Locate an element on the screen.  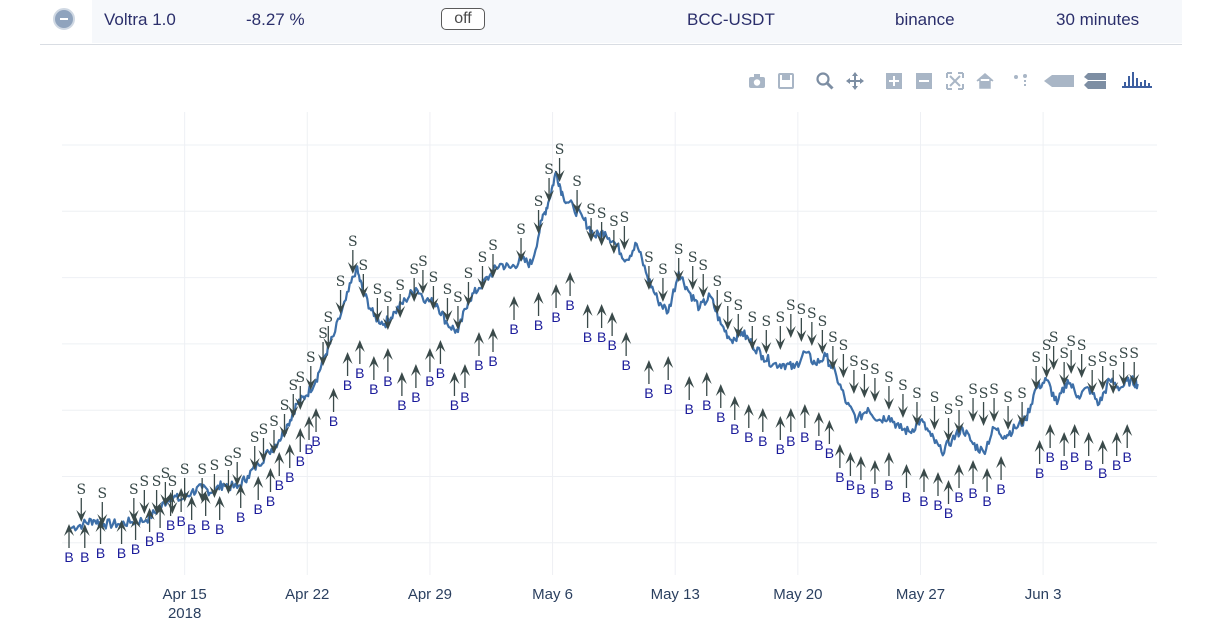
save-icon is located at coordinates (786, 81).